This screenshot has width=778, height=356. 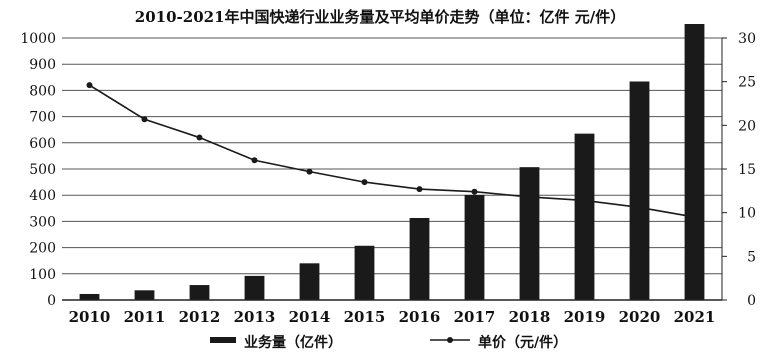 I want to click on x-tick-label: 2018, so click(x=530, y=317).